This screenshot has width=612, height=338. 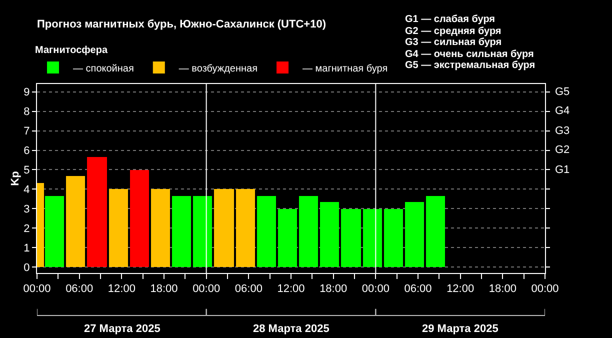 I want to click on text: G3 — сильная буря, so click(x=453, y=42).